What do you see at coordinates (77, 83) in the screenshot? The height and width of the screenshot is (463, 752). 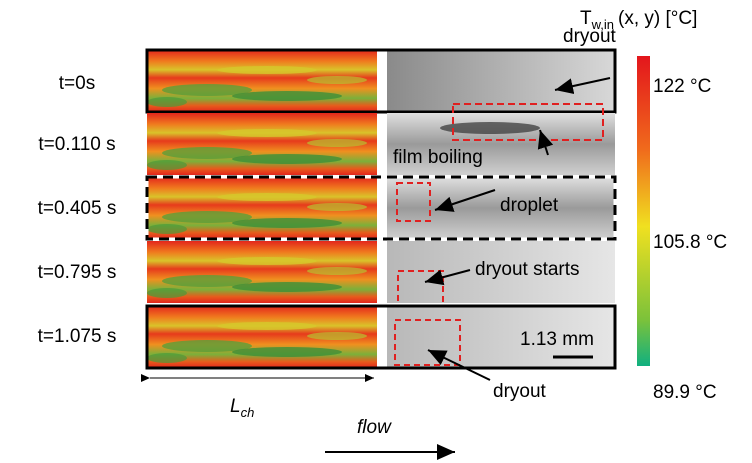 I see `time-label: t=0s` at bounding box center [77, 83].